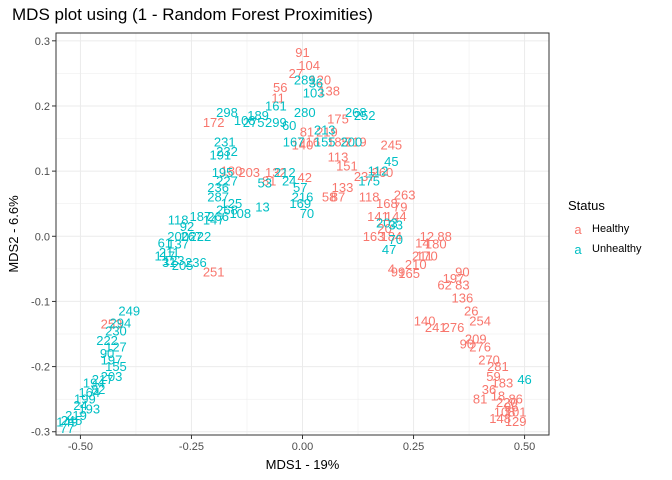 This screenshot has width=672, height=480. I want to click on point-label-healthy: 58, so click(329, 197).